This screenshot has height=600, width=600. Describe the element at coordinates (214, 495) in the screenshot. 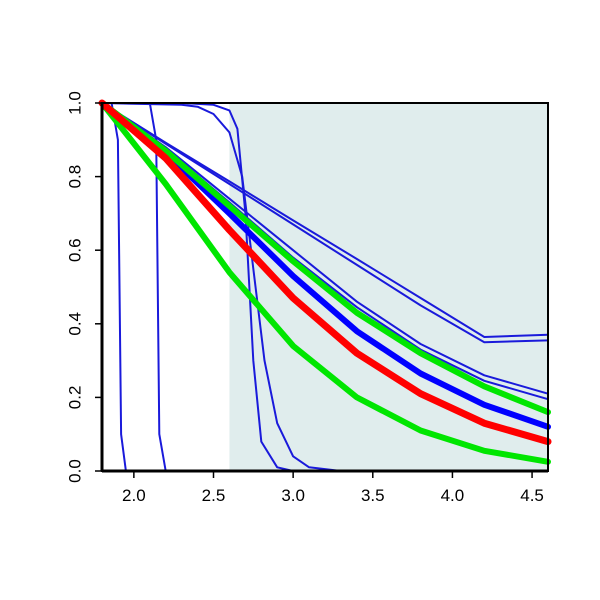

I see `x-tick-label: 2.5` at that location.